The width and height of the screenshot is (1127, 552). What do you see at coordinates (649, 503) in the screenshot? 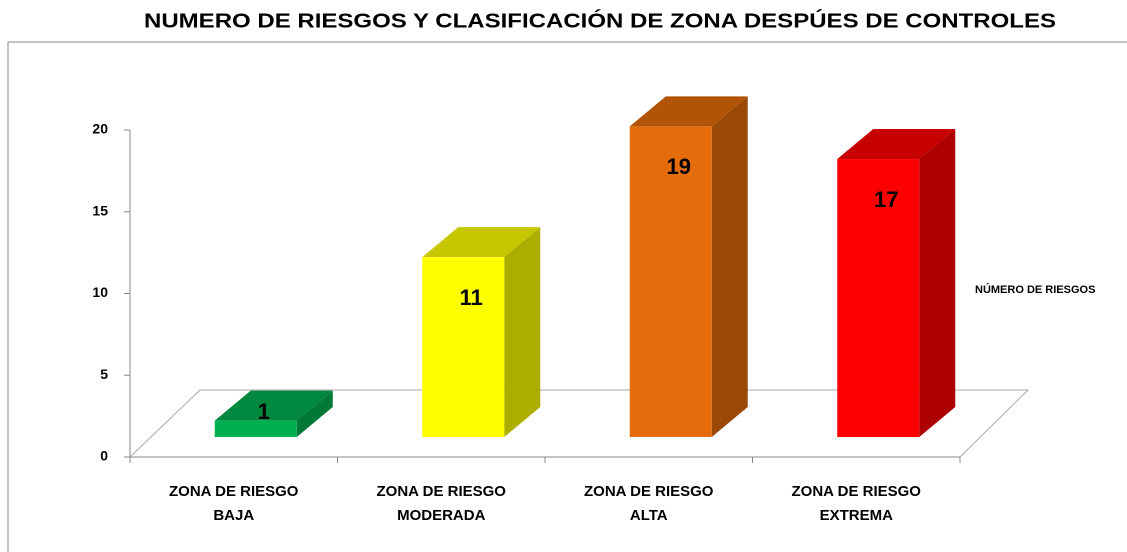
I see `x-tick-label: ZONA DE RIESGO ALTA` at bounding box center [649, 503].